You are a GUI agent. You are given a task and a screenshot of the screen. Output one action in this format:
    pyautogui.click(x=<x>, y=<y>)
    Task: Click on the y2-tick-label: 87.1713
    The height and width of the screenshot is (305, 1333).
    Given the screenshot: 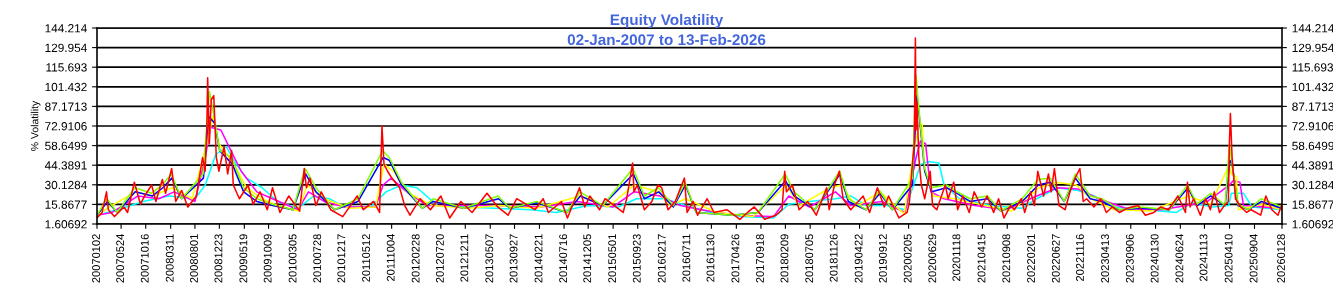 What is the action you would take?
    pyautogui.click(x=1312, y=106)
    